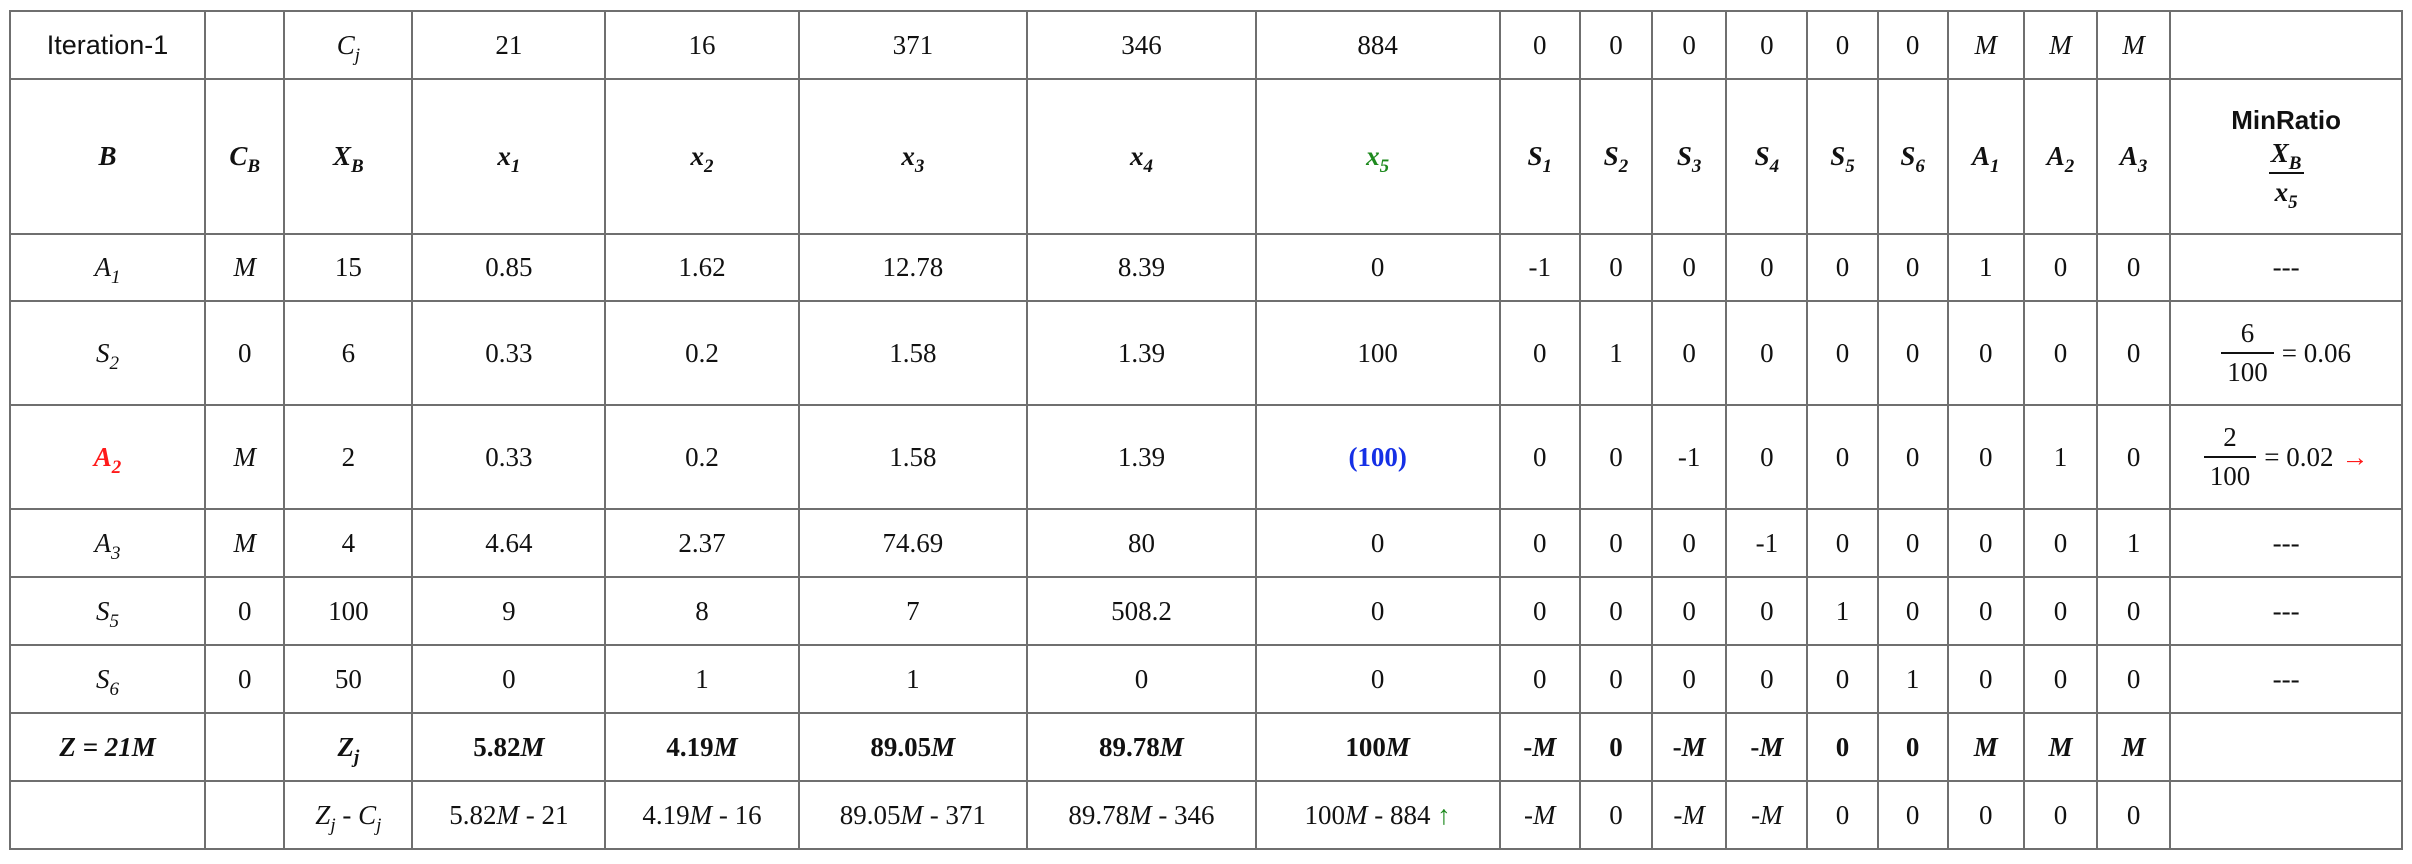  Describe the element at coordinates (1616, 156) in the screenshot. I see `var-header-s2: S2` at that location.